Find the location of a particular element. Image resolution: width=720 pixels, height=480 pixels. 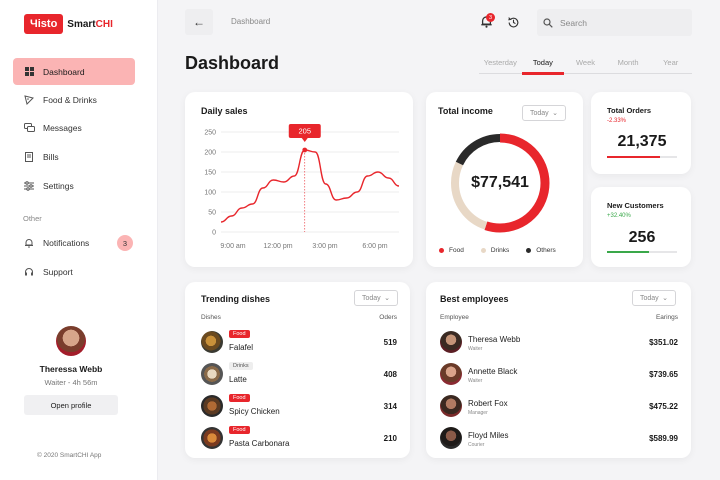

legend-item-drinks: Drinks is located at coordinates (494, 250).